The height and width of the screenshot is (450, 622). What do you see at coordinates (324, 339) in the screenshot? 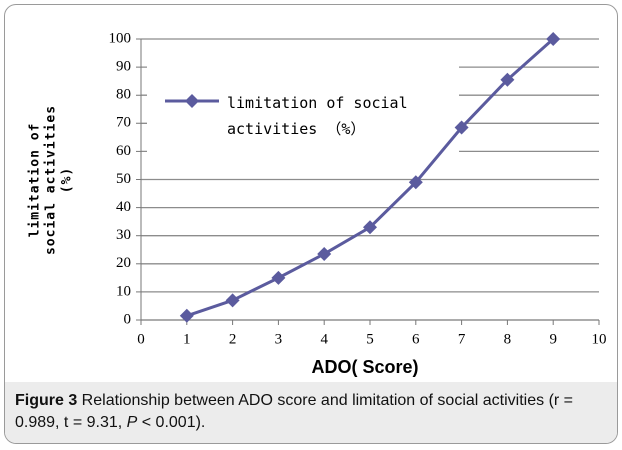
I see `x-tick-label: 4` at bounding box center [324, 339].